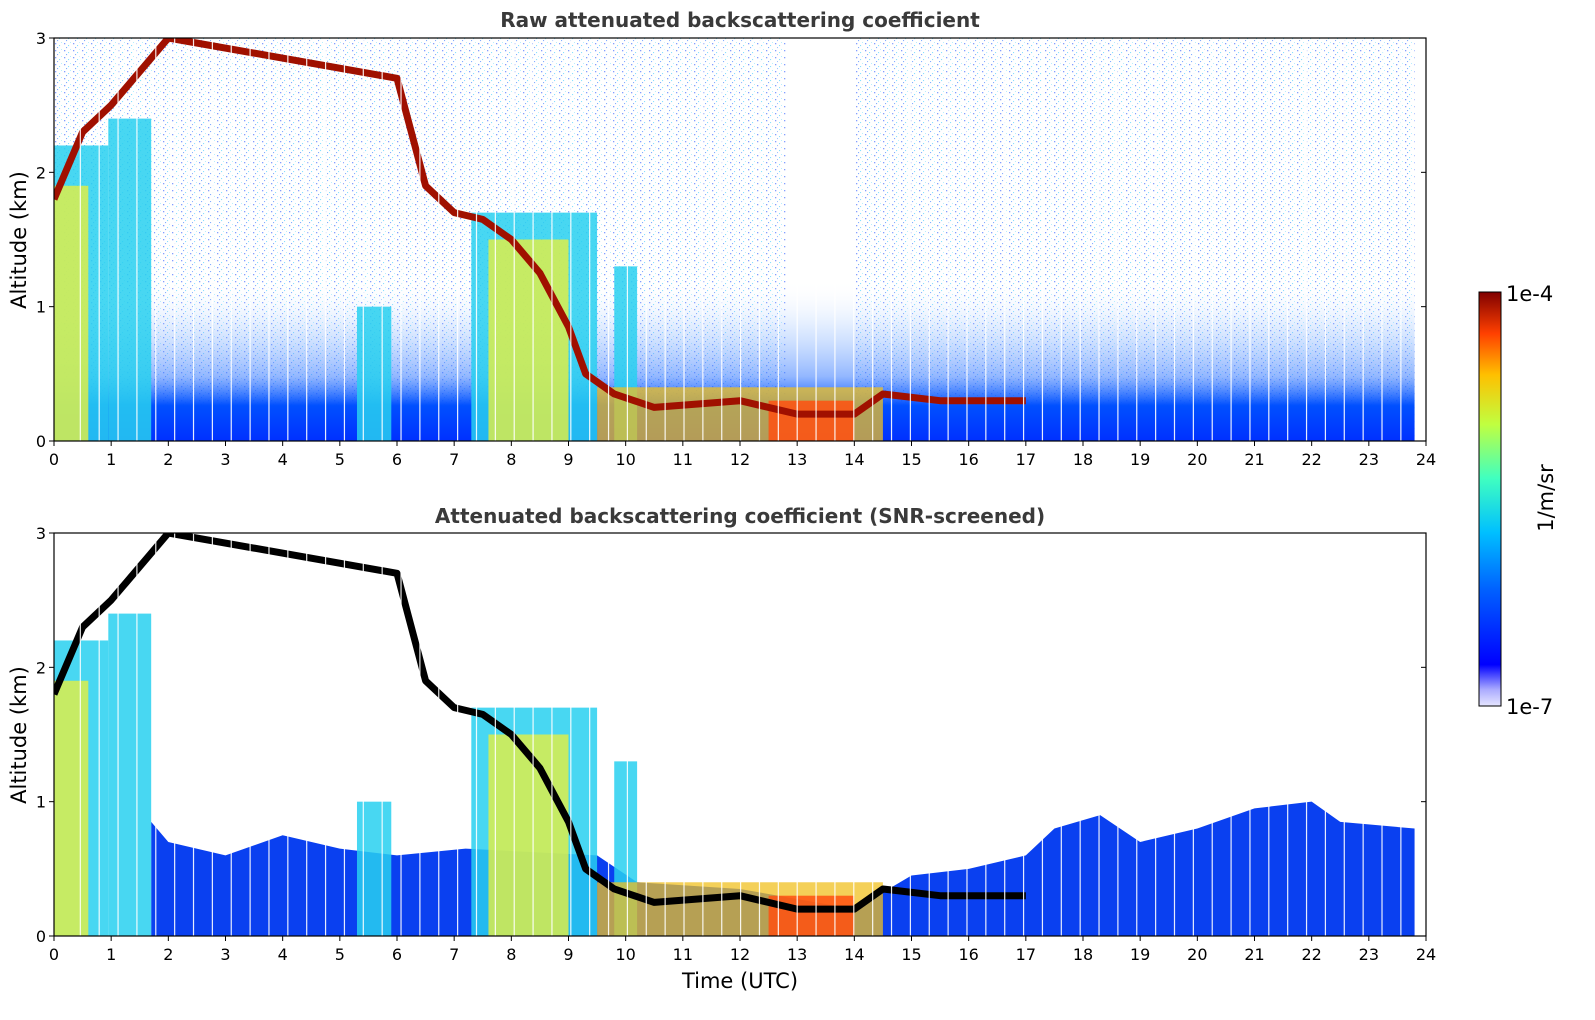 This screenshot has height=1020, width=1595. What do you see at coordinates (740, 954) in the screenshot?
I see `x-tick-label: 12` at bounding box center [740, 954].